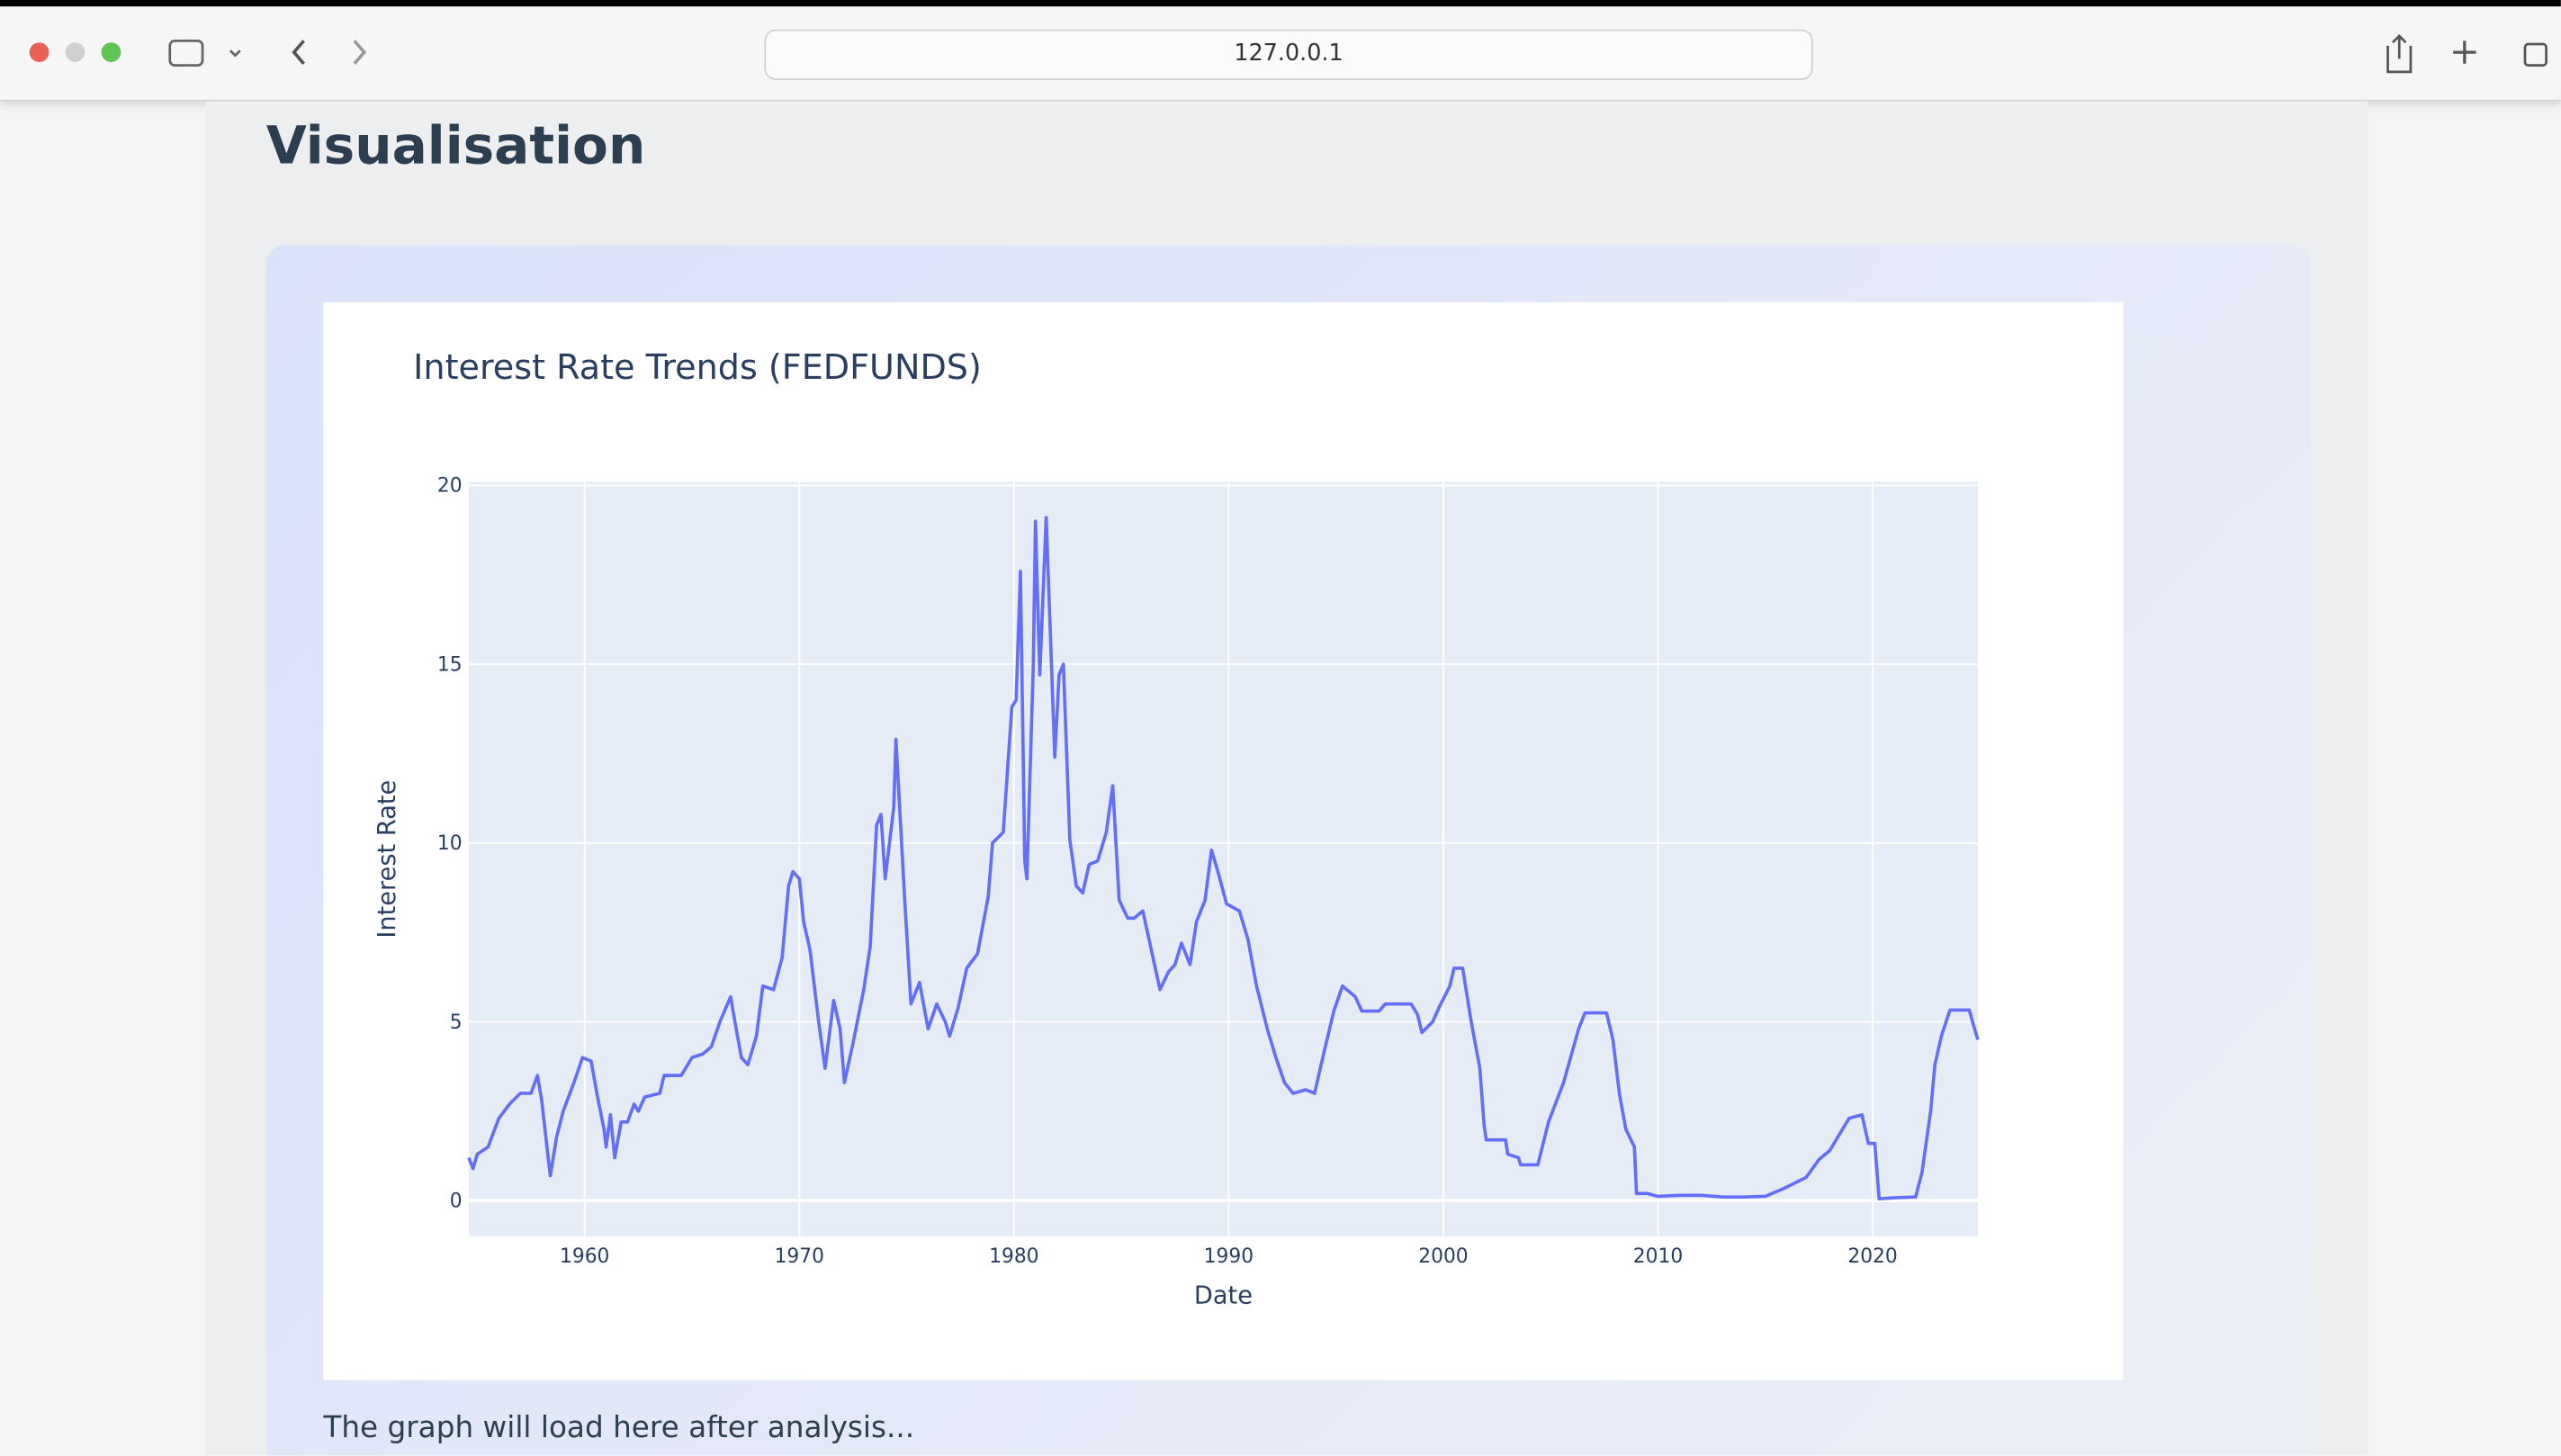 The height and width of the screenshot is (1456, 2561). I want to click on tabs-button, so click(2535, 54).